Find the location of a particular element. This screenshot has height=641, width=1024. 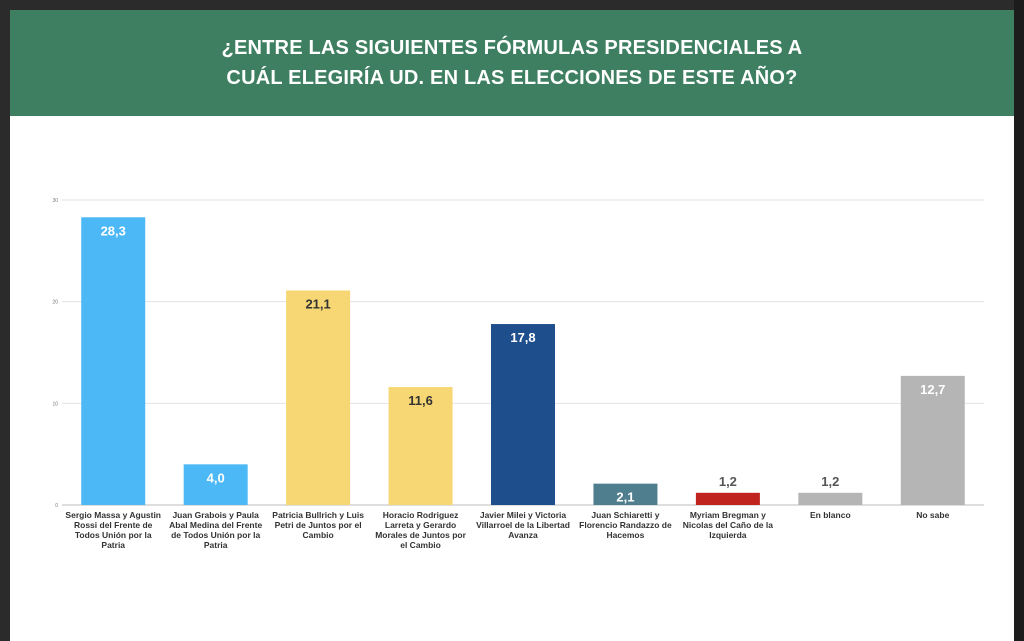

x-tick-label: Morales de Juntos por is located at coordinates (420, 535).